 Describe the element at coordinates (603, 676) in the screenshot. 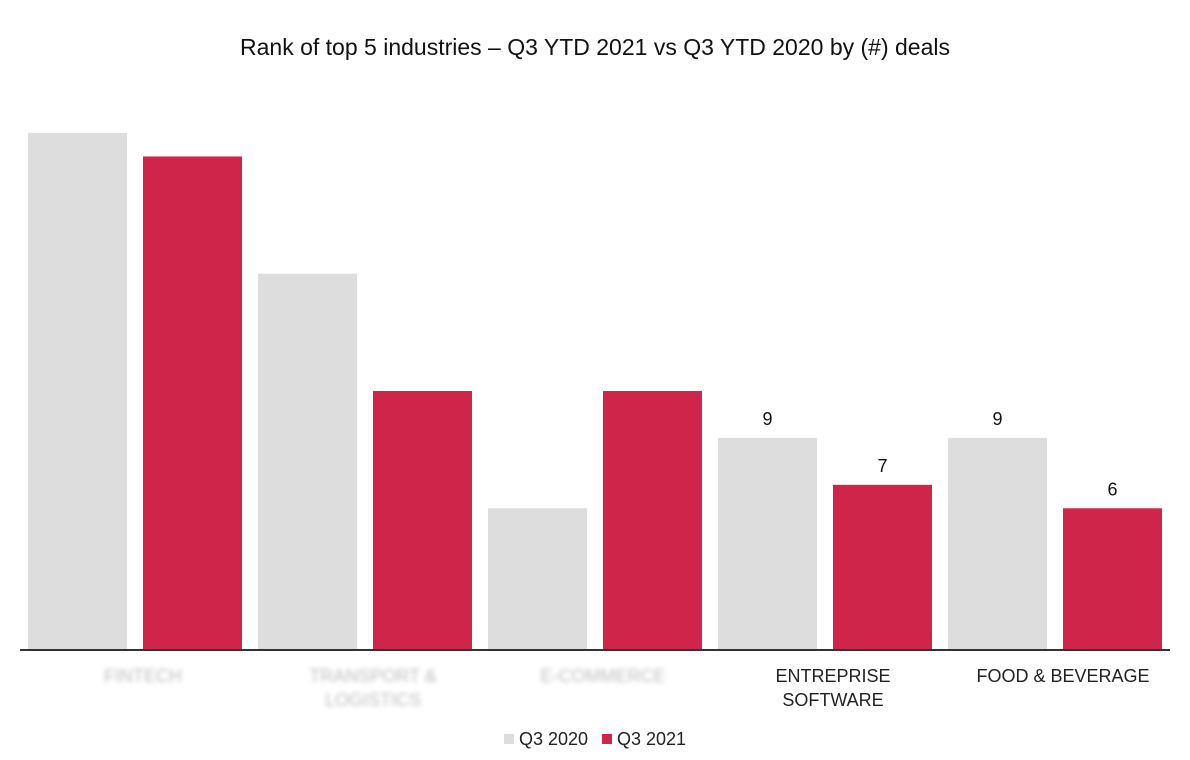

I see `x-tick-label: E-COMMERCE` at that location.